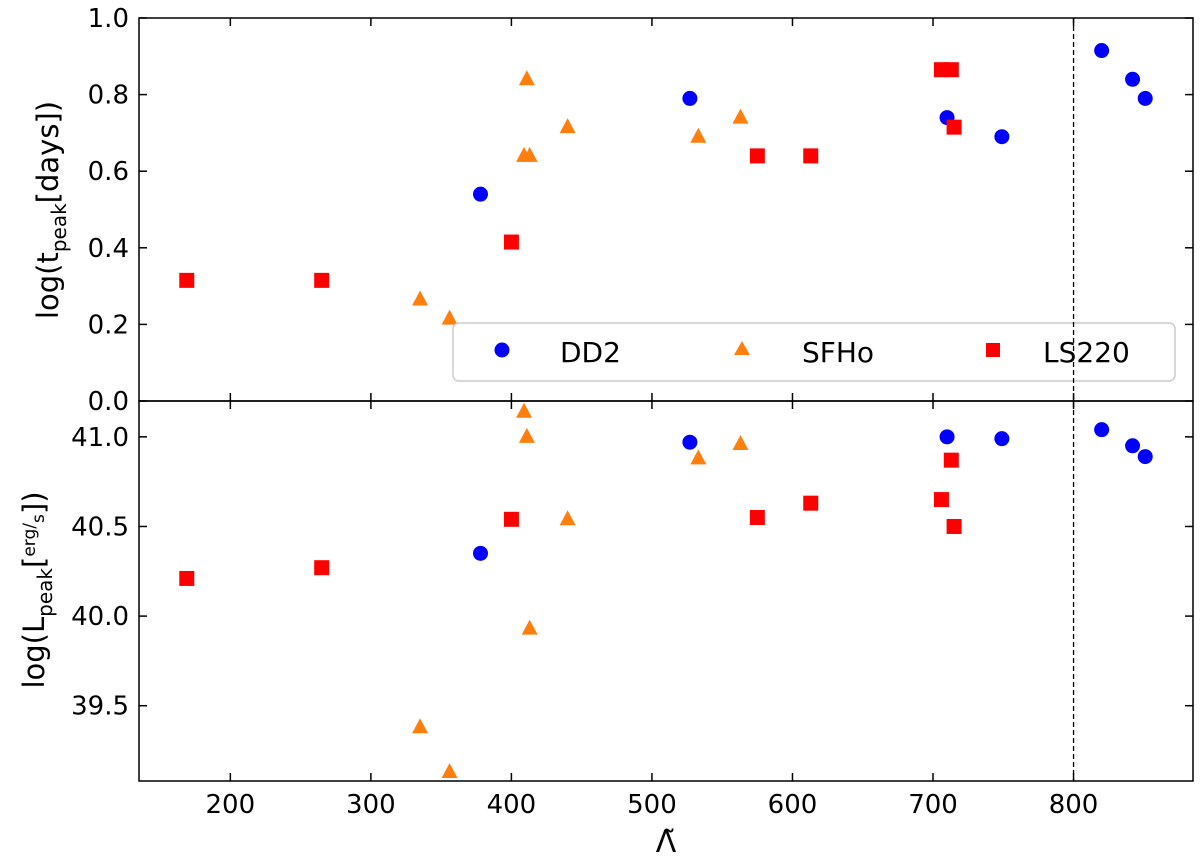 This screenshot has width=1200, height=858. Describe the element at coordinates (48, 292) in the screenshot. I see `top-ylabel-prefix: log(` at that location.